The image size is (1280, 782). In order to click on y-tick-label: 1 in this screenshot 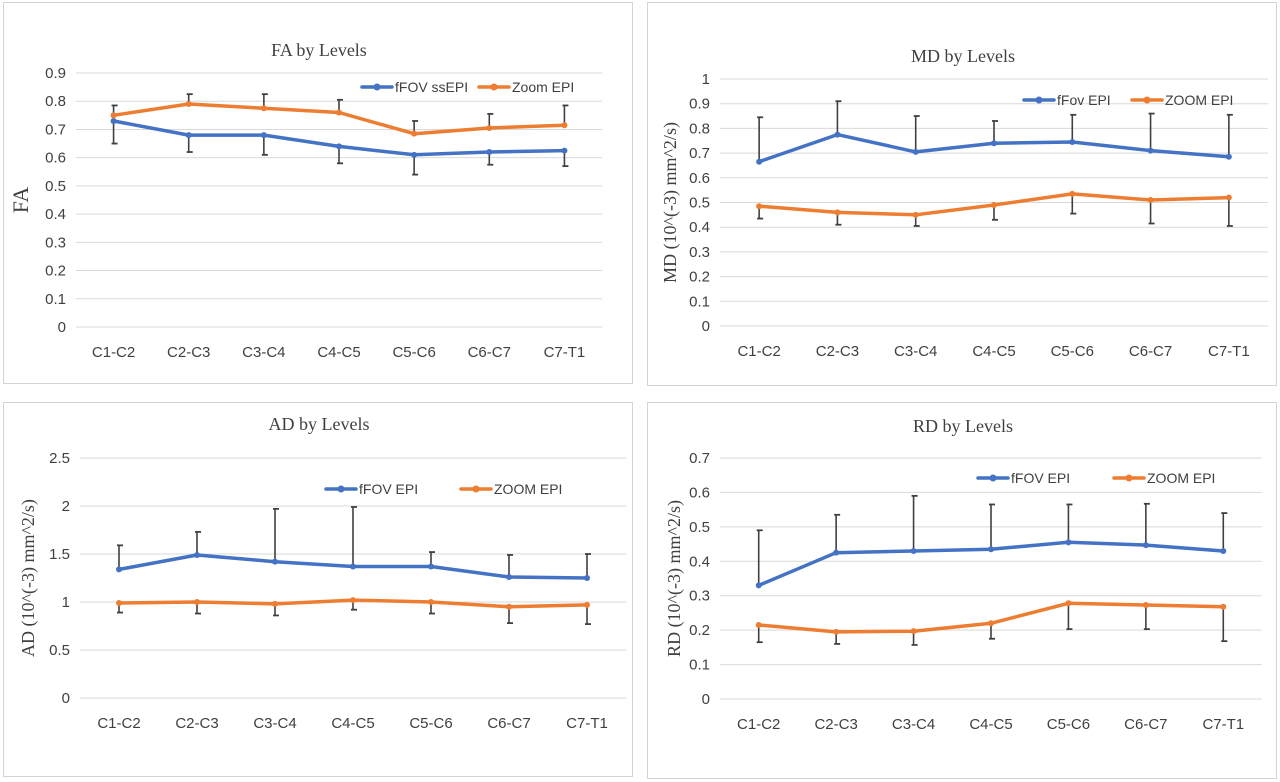, I will do `click(66, 602)`.